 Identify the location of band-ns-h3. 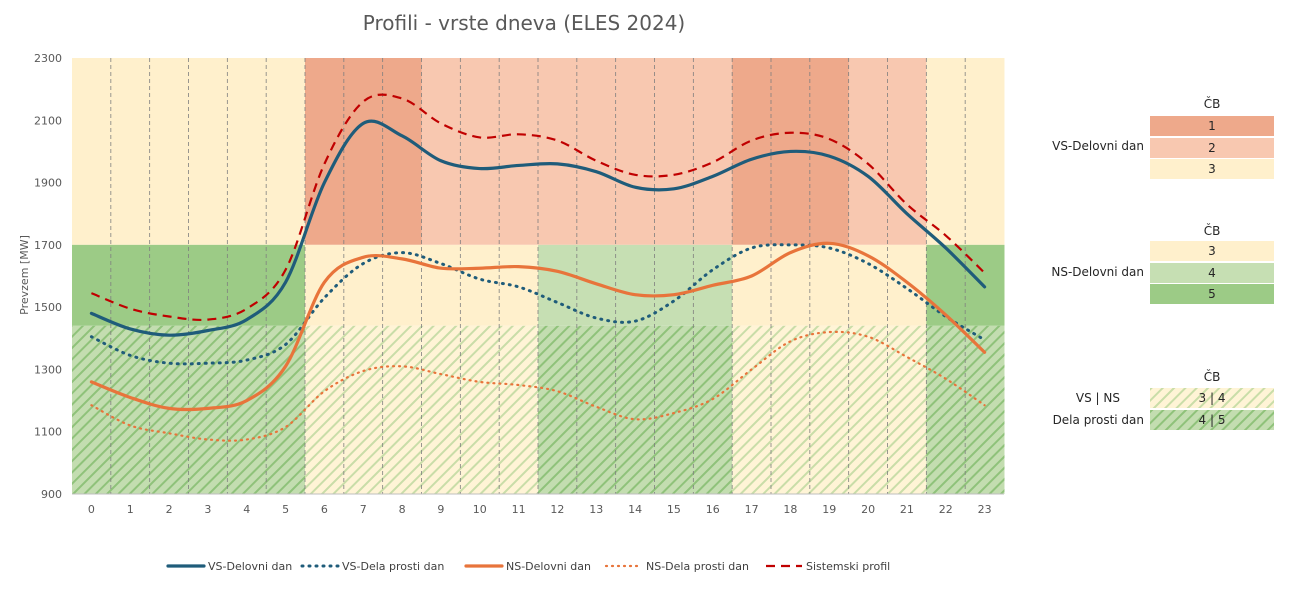
(208, 285).